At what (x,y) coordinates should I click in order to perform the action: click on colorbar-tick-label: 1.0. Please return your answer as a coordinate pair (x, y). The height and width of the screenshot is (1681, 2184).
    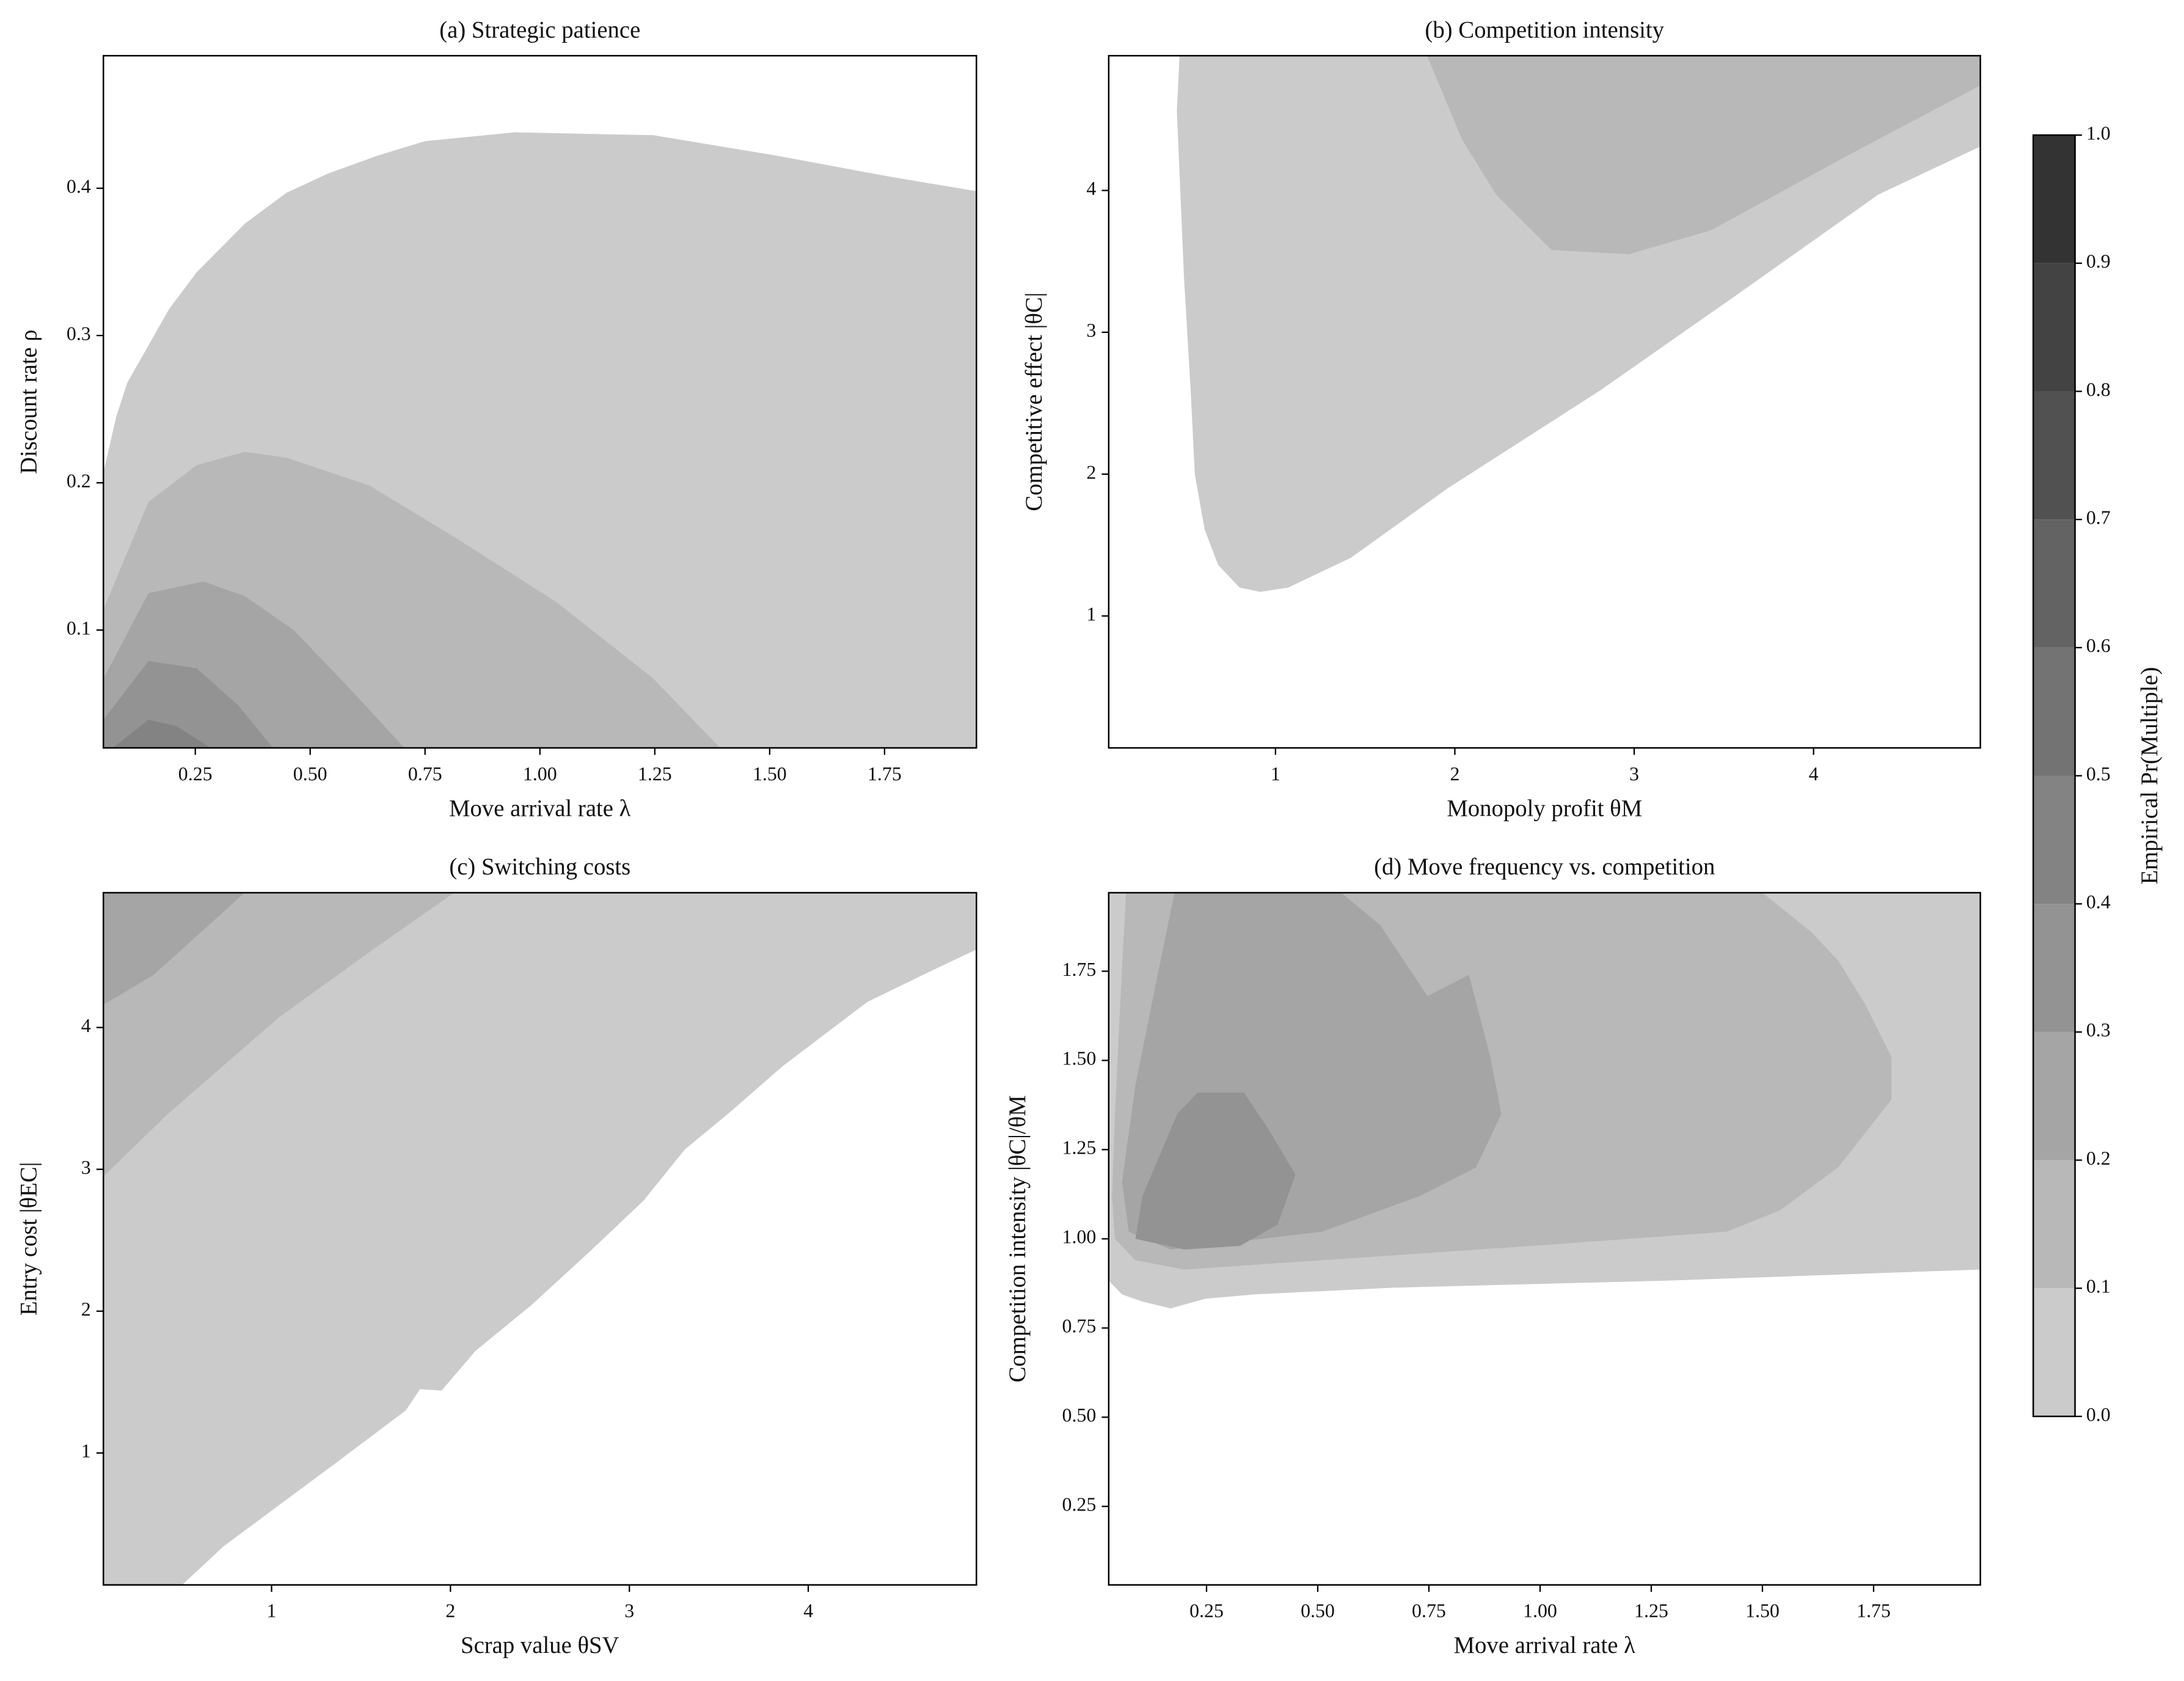
    Looking at the image, I should click on (2098, 133).